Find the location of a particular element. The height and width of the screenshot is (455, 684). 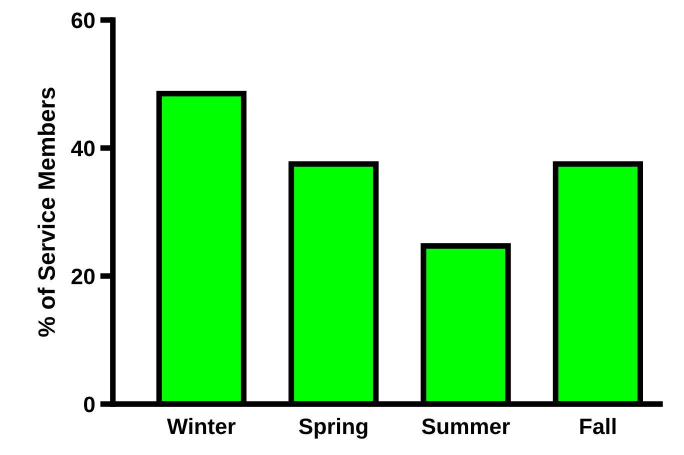

y-tick-label: 0 is located at coordinates (89, 404).